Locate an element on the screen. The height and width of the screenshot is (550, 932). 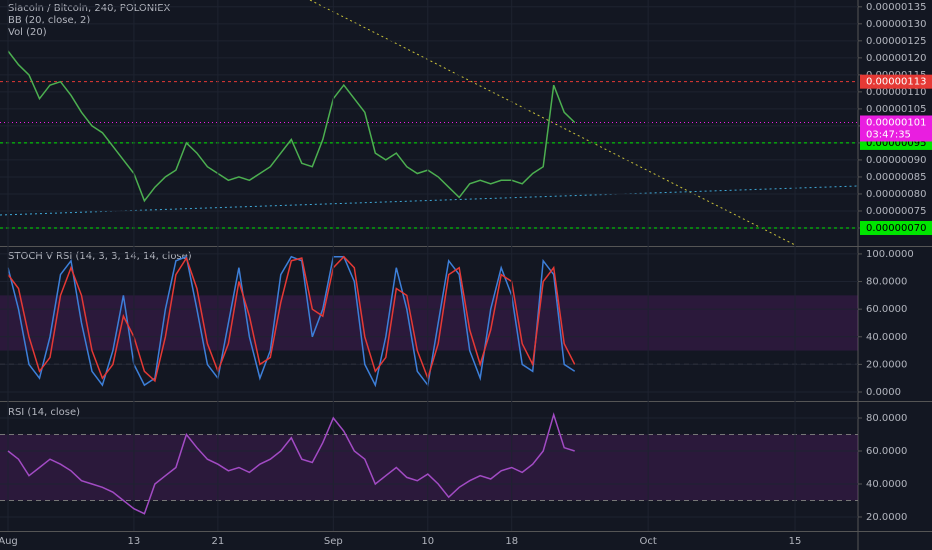
y-tick-label: 0.00000080 is located at coordinates (896, 194).